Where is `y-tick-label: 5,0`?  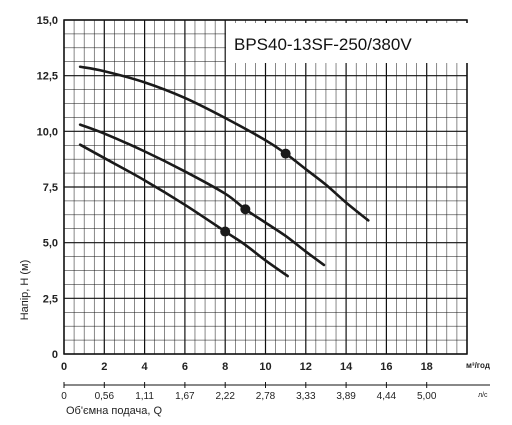 y-tick-label: 5,0 is located at coordinates (50, 244).